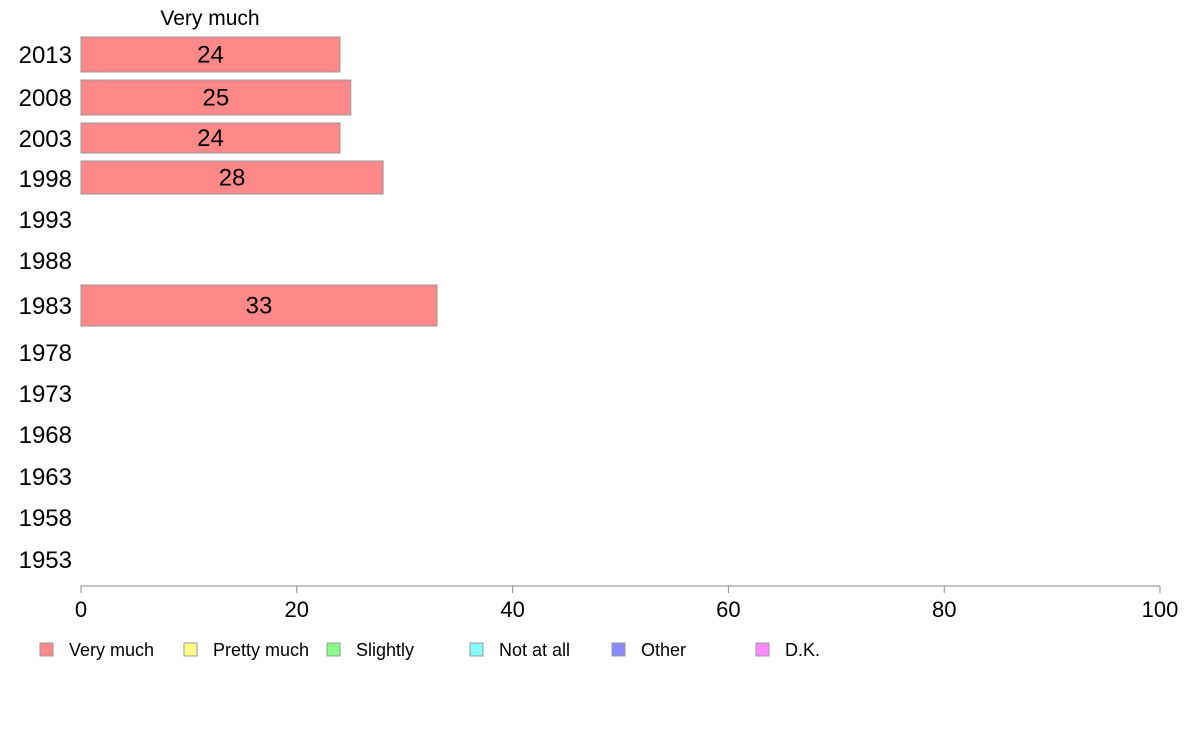 This screenshot has width=1188, height=736. Describe the element at coordinates (45, 518) in the screenshot. I see `year-label-1958: 1958` at that location.